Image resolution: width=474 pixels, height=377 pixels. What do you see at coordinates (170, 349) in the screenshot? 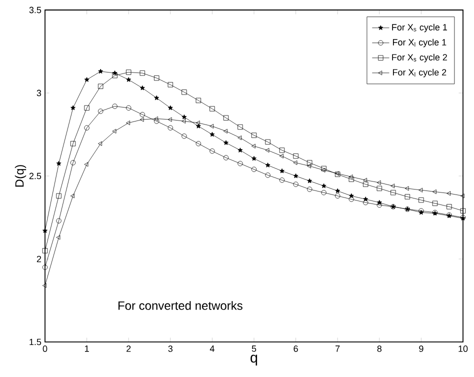
I see `x-tick-label: 3` at bounding box center [170, 349].